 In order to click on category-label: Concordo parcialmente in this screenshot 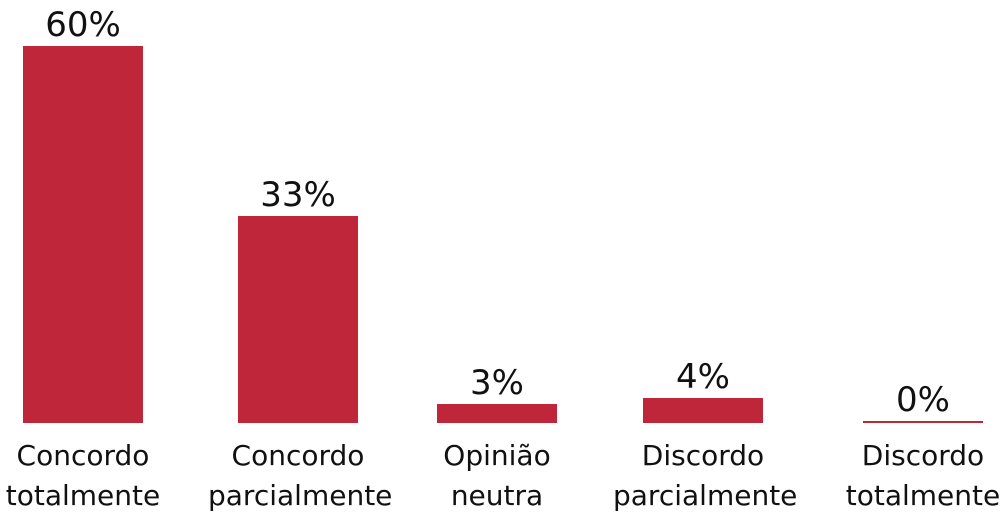, I will do `click(300, 475)`.